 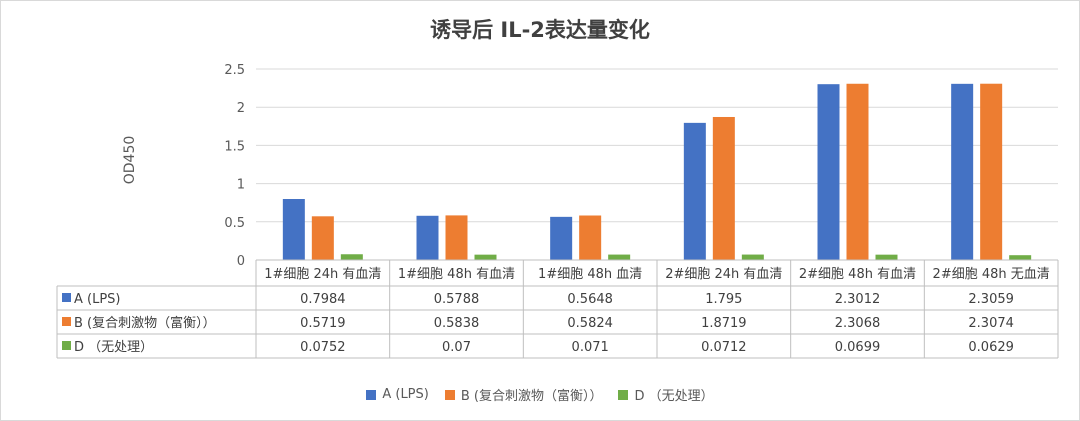 I want to click on data-label: 0.5788, so click(x=457, y=299).